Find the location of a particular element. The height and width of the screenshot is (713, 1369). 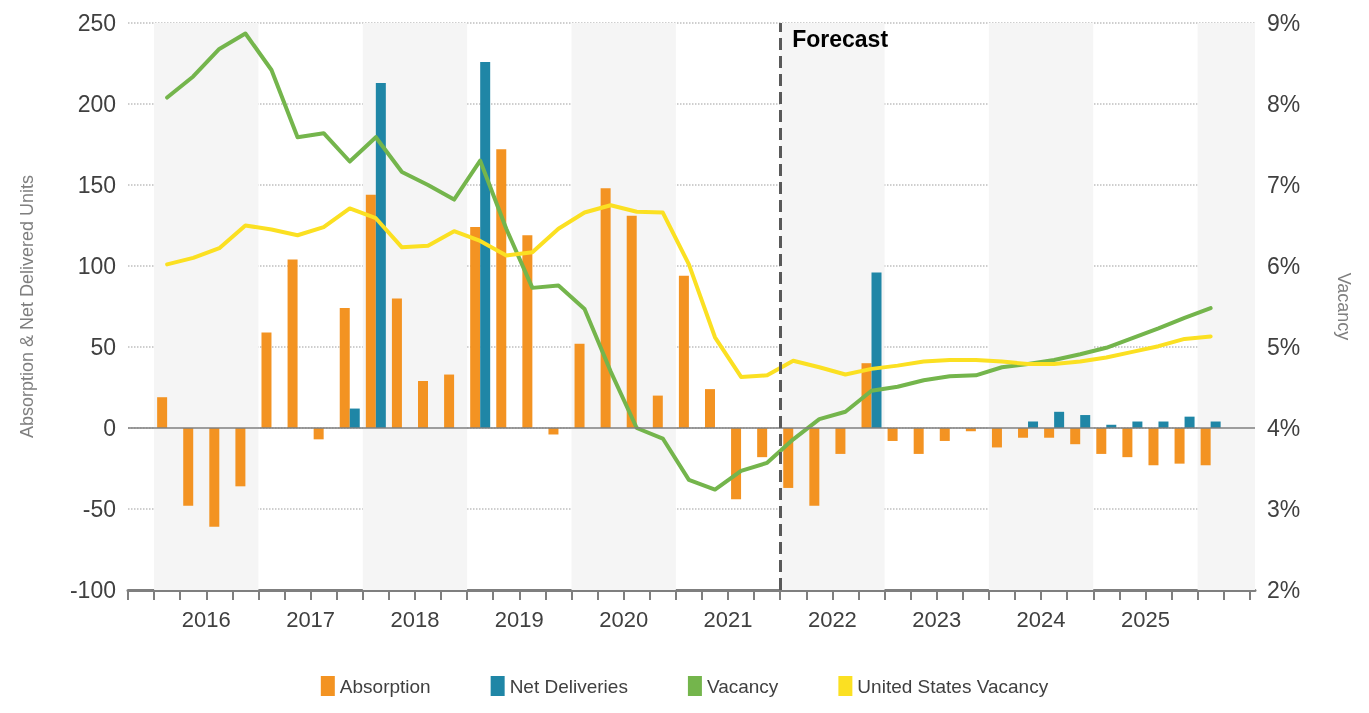

y2-tick-label: 6% is located at coordinates (1284, 266).